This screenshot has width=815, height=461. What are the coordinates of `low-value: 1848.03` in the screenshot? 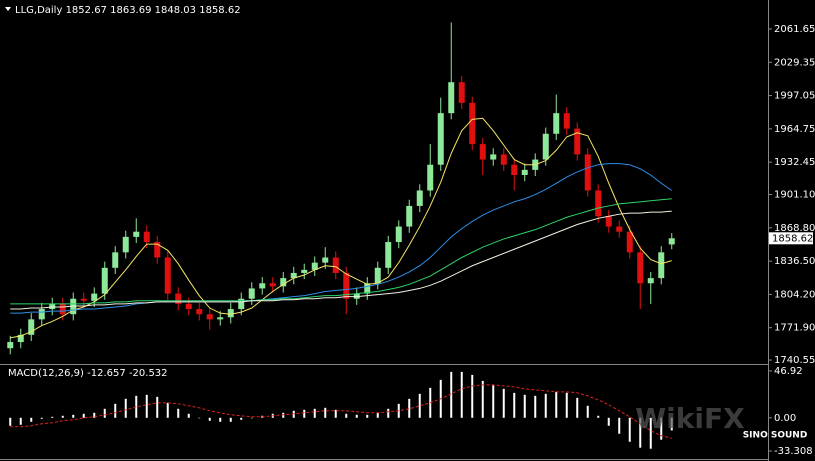 It's located at (175, 10).